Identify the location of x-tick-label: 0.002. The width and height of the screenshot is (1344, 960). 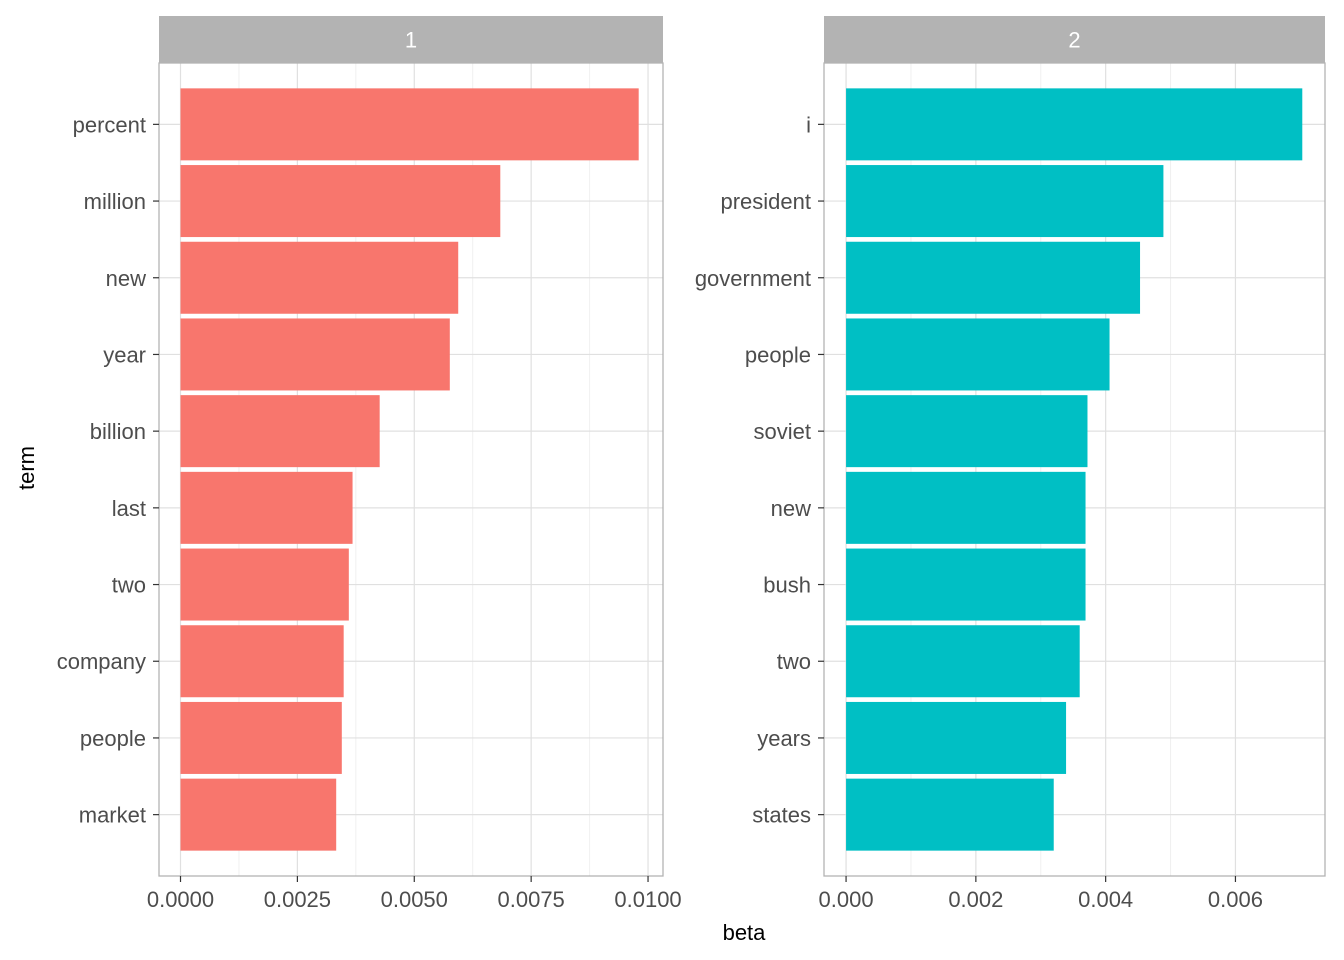
(975, 899).